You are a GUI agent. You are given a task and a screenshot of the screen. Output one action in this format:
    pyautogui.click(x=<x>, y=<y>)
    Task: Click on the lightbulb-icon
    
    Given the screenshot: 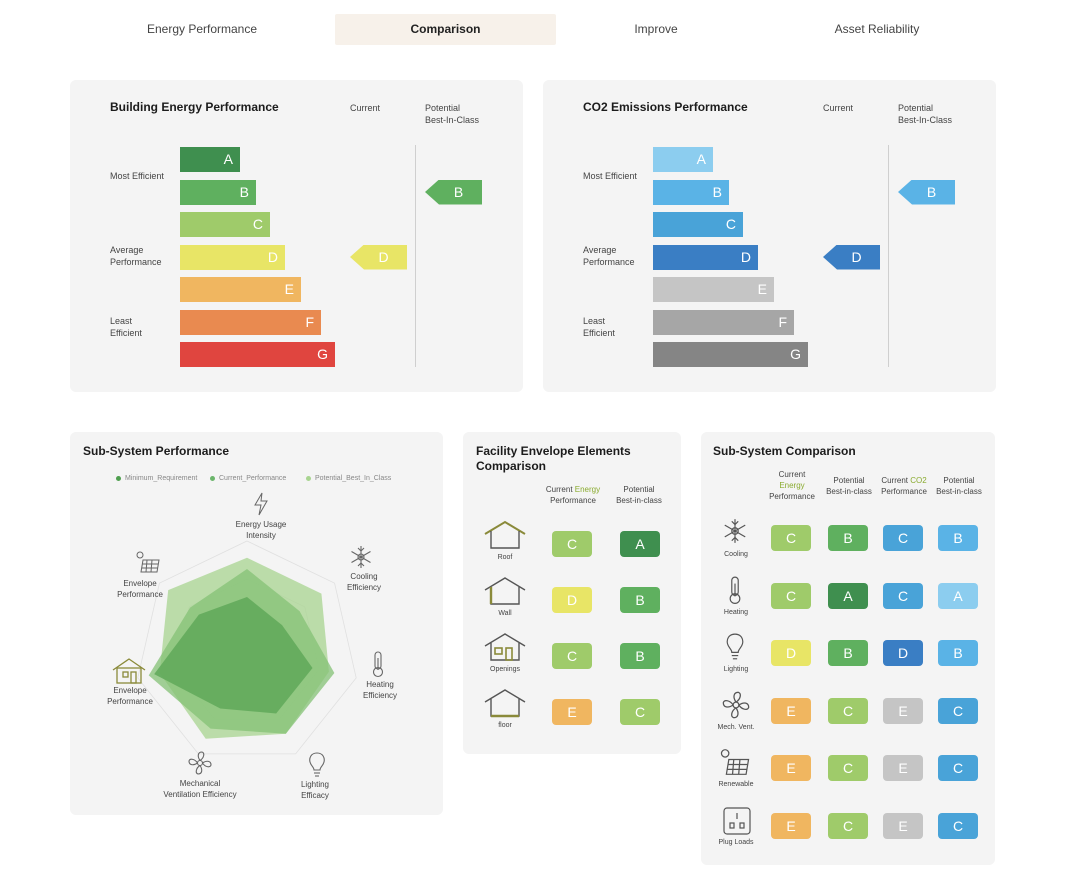 What is the action you would take?
    pyautogui.click(x=735, y=646)
    